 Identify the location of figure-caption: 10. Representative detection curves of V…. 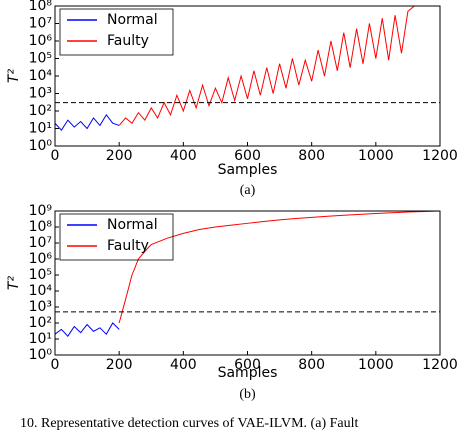
(189, 423).